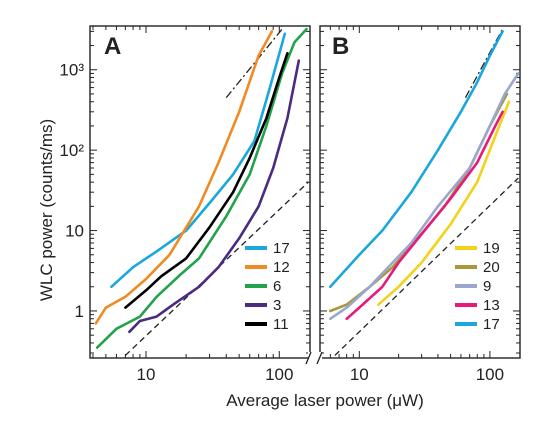 The image size is (550, 427). Describe the element at coordinates (325, 400) in the screenshot. I see `x-axis-title: Average laser power (μW)` at that location.